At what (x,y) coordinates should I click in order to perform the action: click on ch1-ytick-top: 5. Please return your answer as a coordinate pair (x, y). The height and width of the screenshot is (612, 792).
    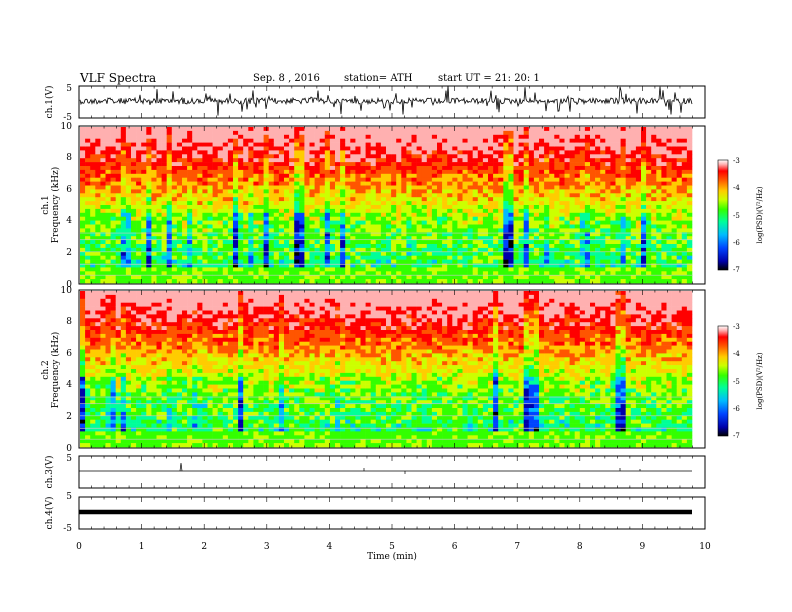
    Looking at the image, I should click on (69, 89).